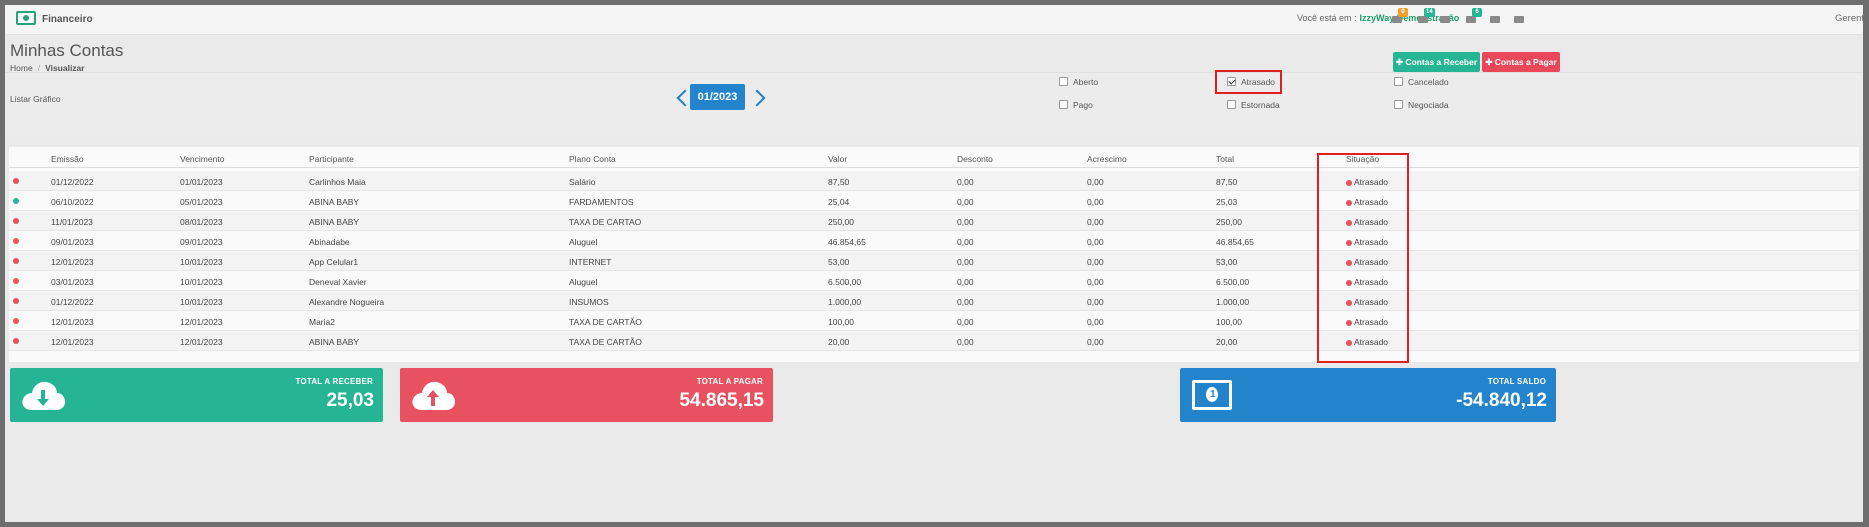 This screenshot has height=527, width=1869. Describe the element at coordinates (605, 222) in the screenshot. I see `cell-plano: TAXA DE CARTAO` at that location.